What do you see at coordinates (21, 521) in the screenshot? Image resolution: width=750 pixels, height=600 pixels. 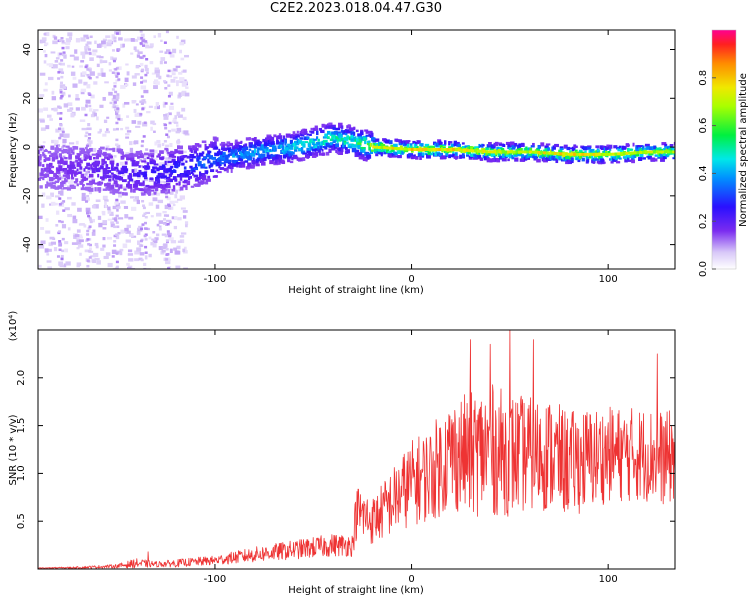 I see `y-tick-label: 0.5` at bounding box center [21, 521].